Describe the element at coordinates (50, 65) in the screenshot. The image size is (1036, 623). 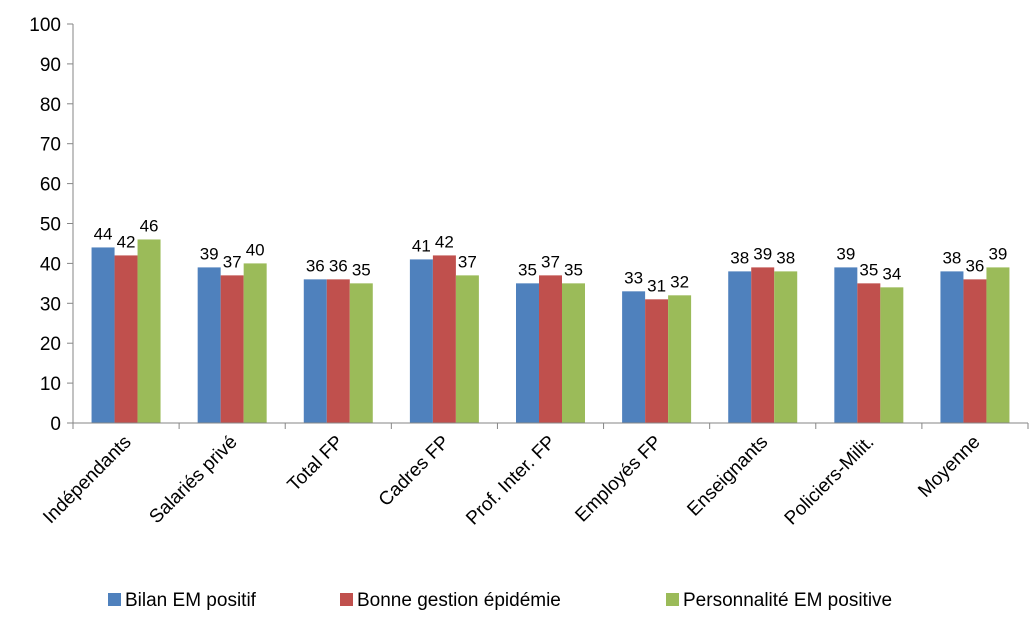
I see `y-tick-label: 90` at that location.